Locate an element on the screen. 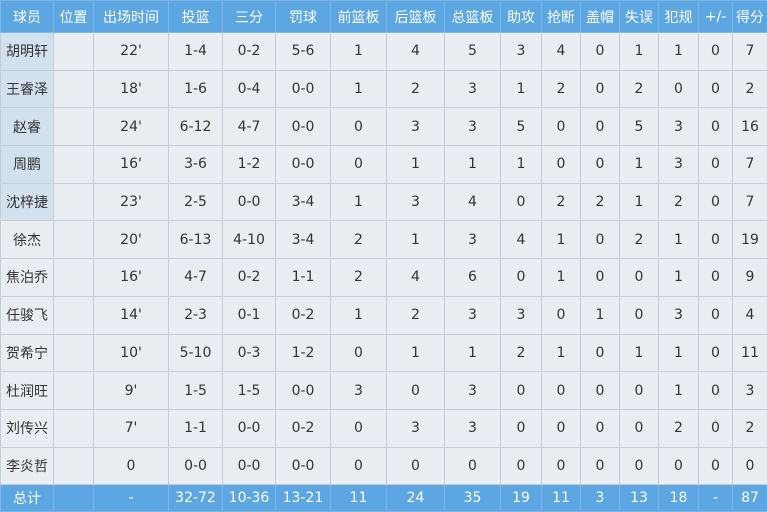 The width and height of the screenshot is (767, 512). player-name: 贺希宁 is located at coordinates (27, 353).